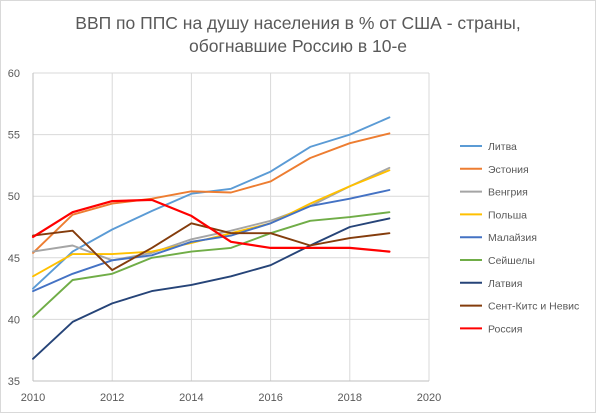 This screenshot has height=413, width=596. What do you see at coordinates (14, 136) in the screenshot?
I see `y-tick-label: 55` at bounding box center [14, 136].